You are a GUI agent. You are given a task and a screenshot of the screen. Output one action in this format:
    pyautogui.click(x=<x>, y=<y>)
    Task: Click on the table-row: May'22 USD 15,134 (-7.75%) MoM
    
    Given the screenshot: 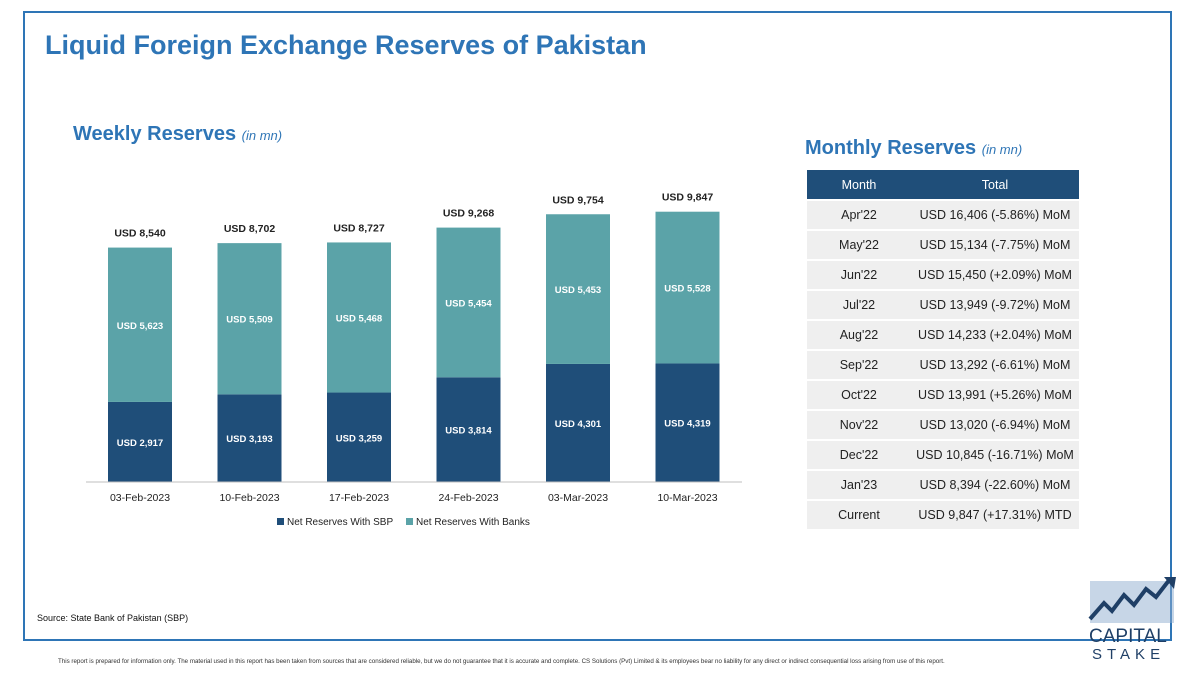 What is the action you would take?
    pyautogui.click(x=943, y=244)
    